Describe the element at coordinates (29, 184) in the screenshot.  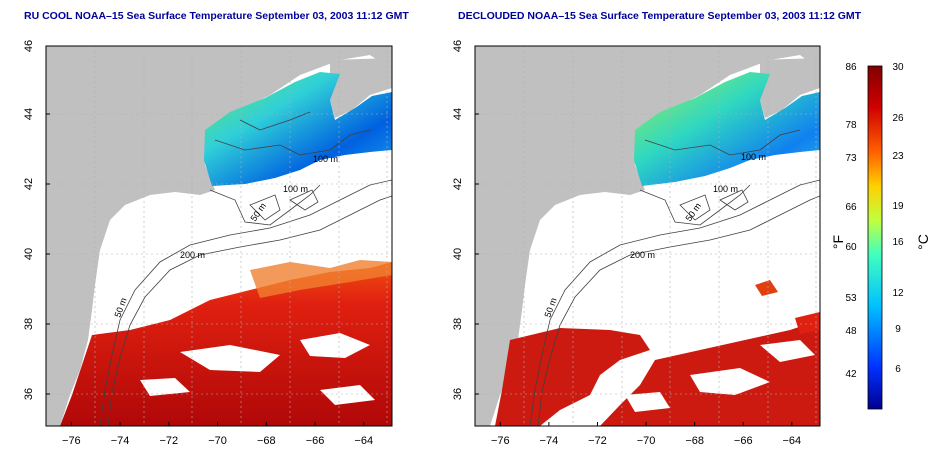
I see `y-tick-label: 42` at that location.